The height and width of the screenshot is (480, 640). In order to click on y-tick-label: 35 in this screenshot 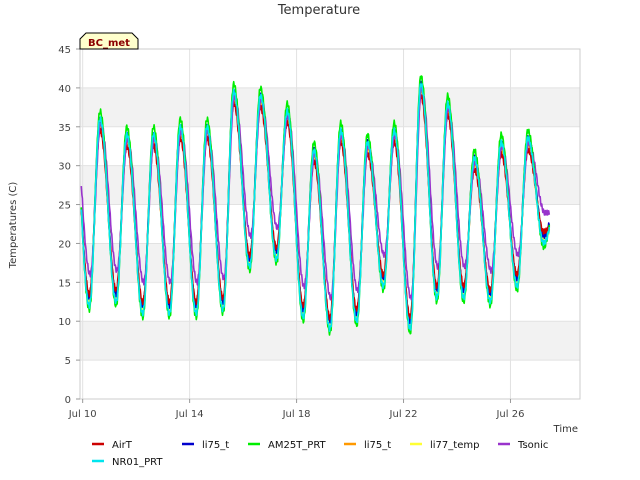, I will do `click(64, 128)`.